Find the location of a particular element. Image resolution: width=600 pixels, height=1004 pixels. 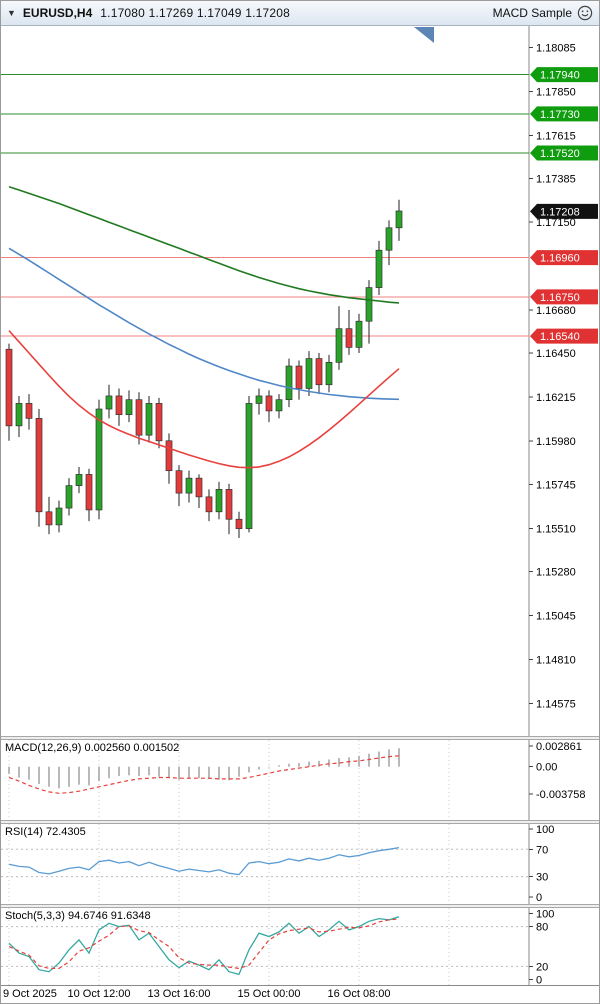

price-tick-label: 1.15280 is located at coordinates (556, 573).